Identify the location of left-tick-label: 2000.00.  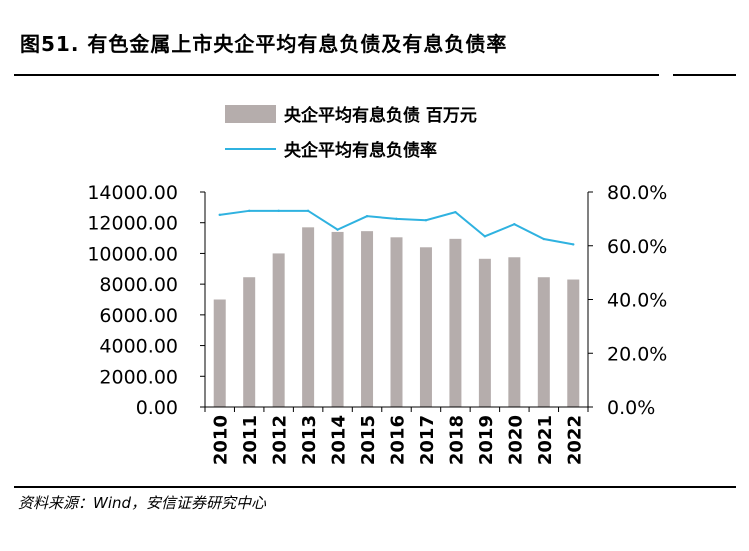
(138, 377).